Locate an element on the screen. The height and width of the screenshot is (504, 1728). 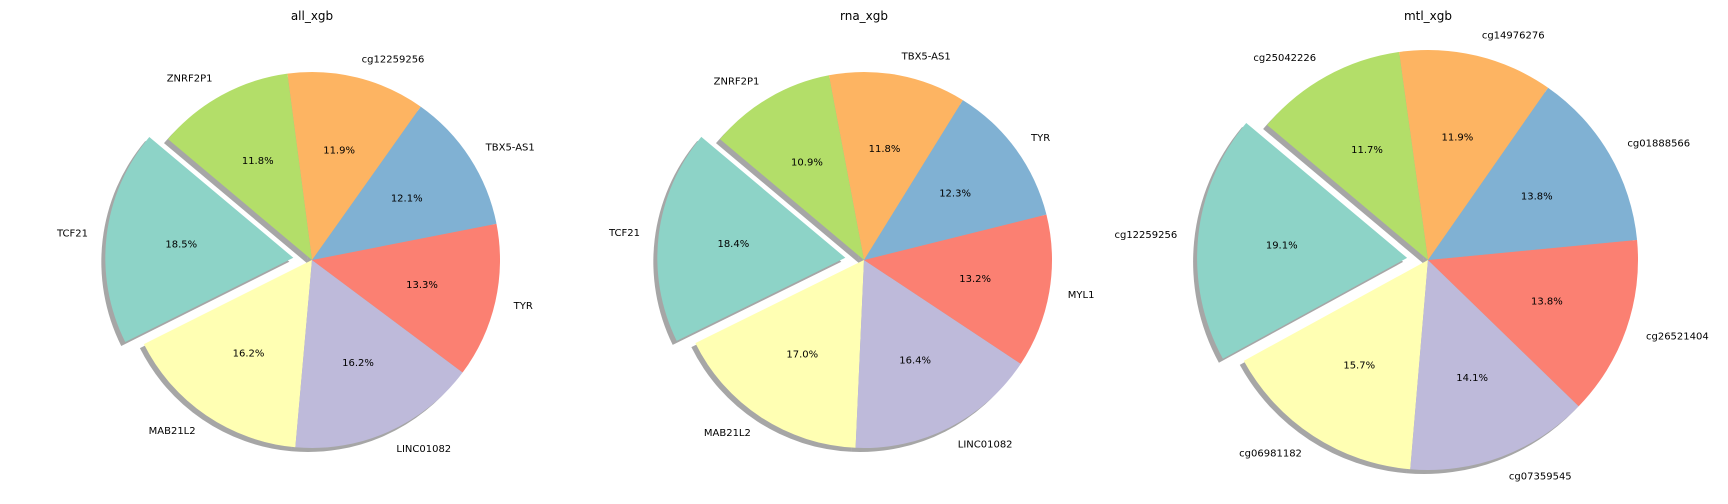
pie-category-label: MYL1 is located at coordinates (1081, 295).